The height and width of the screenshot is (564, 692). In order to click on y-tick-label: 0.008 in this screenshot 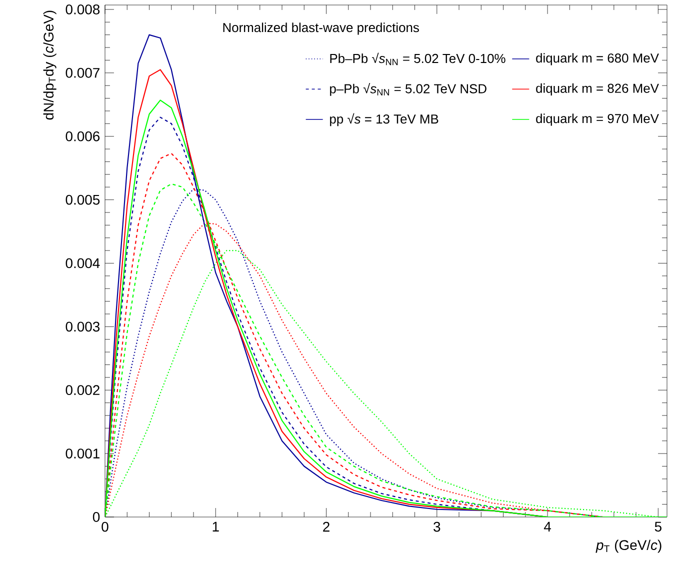, I will do `click(83, 9)`.